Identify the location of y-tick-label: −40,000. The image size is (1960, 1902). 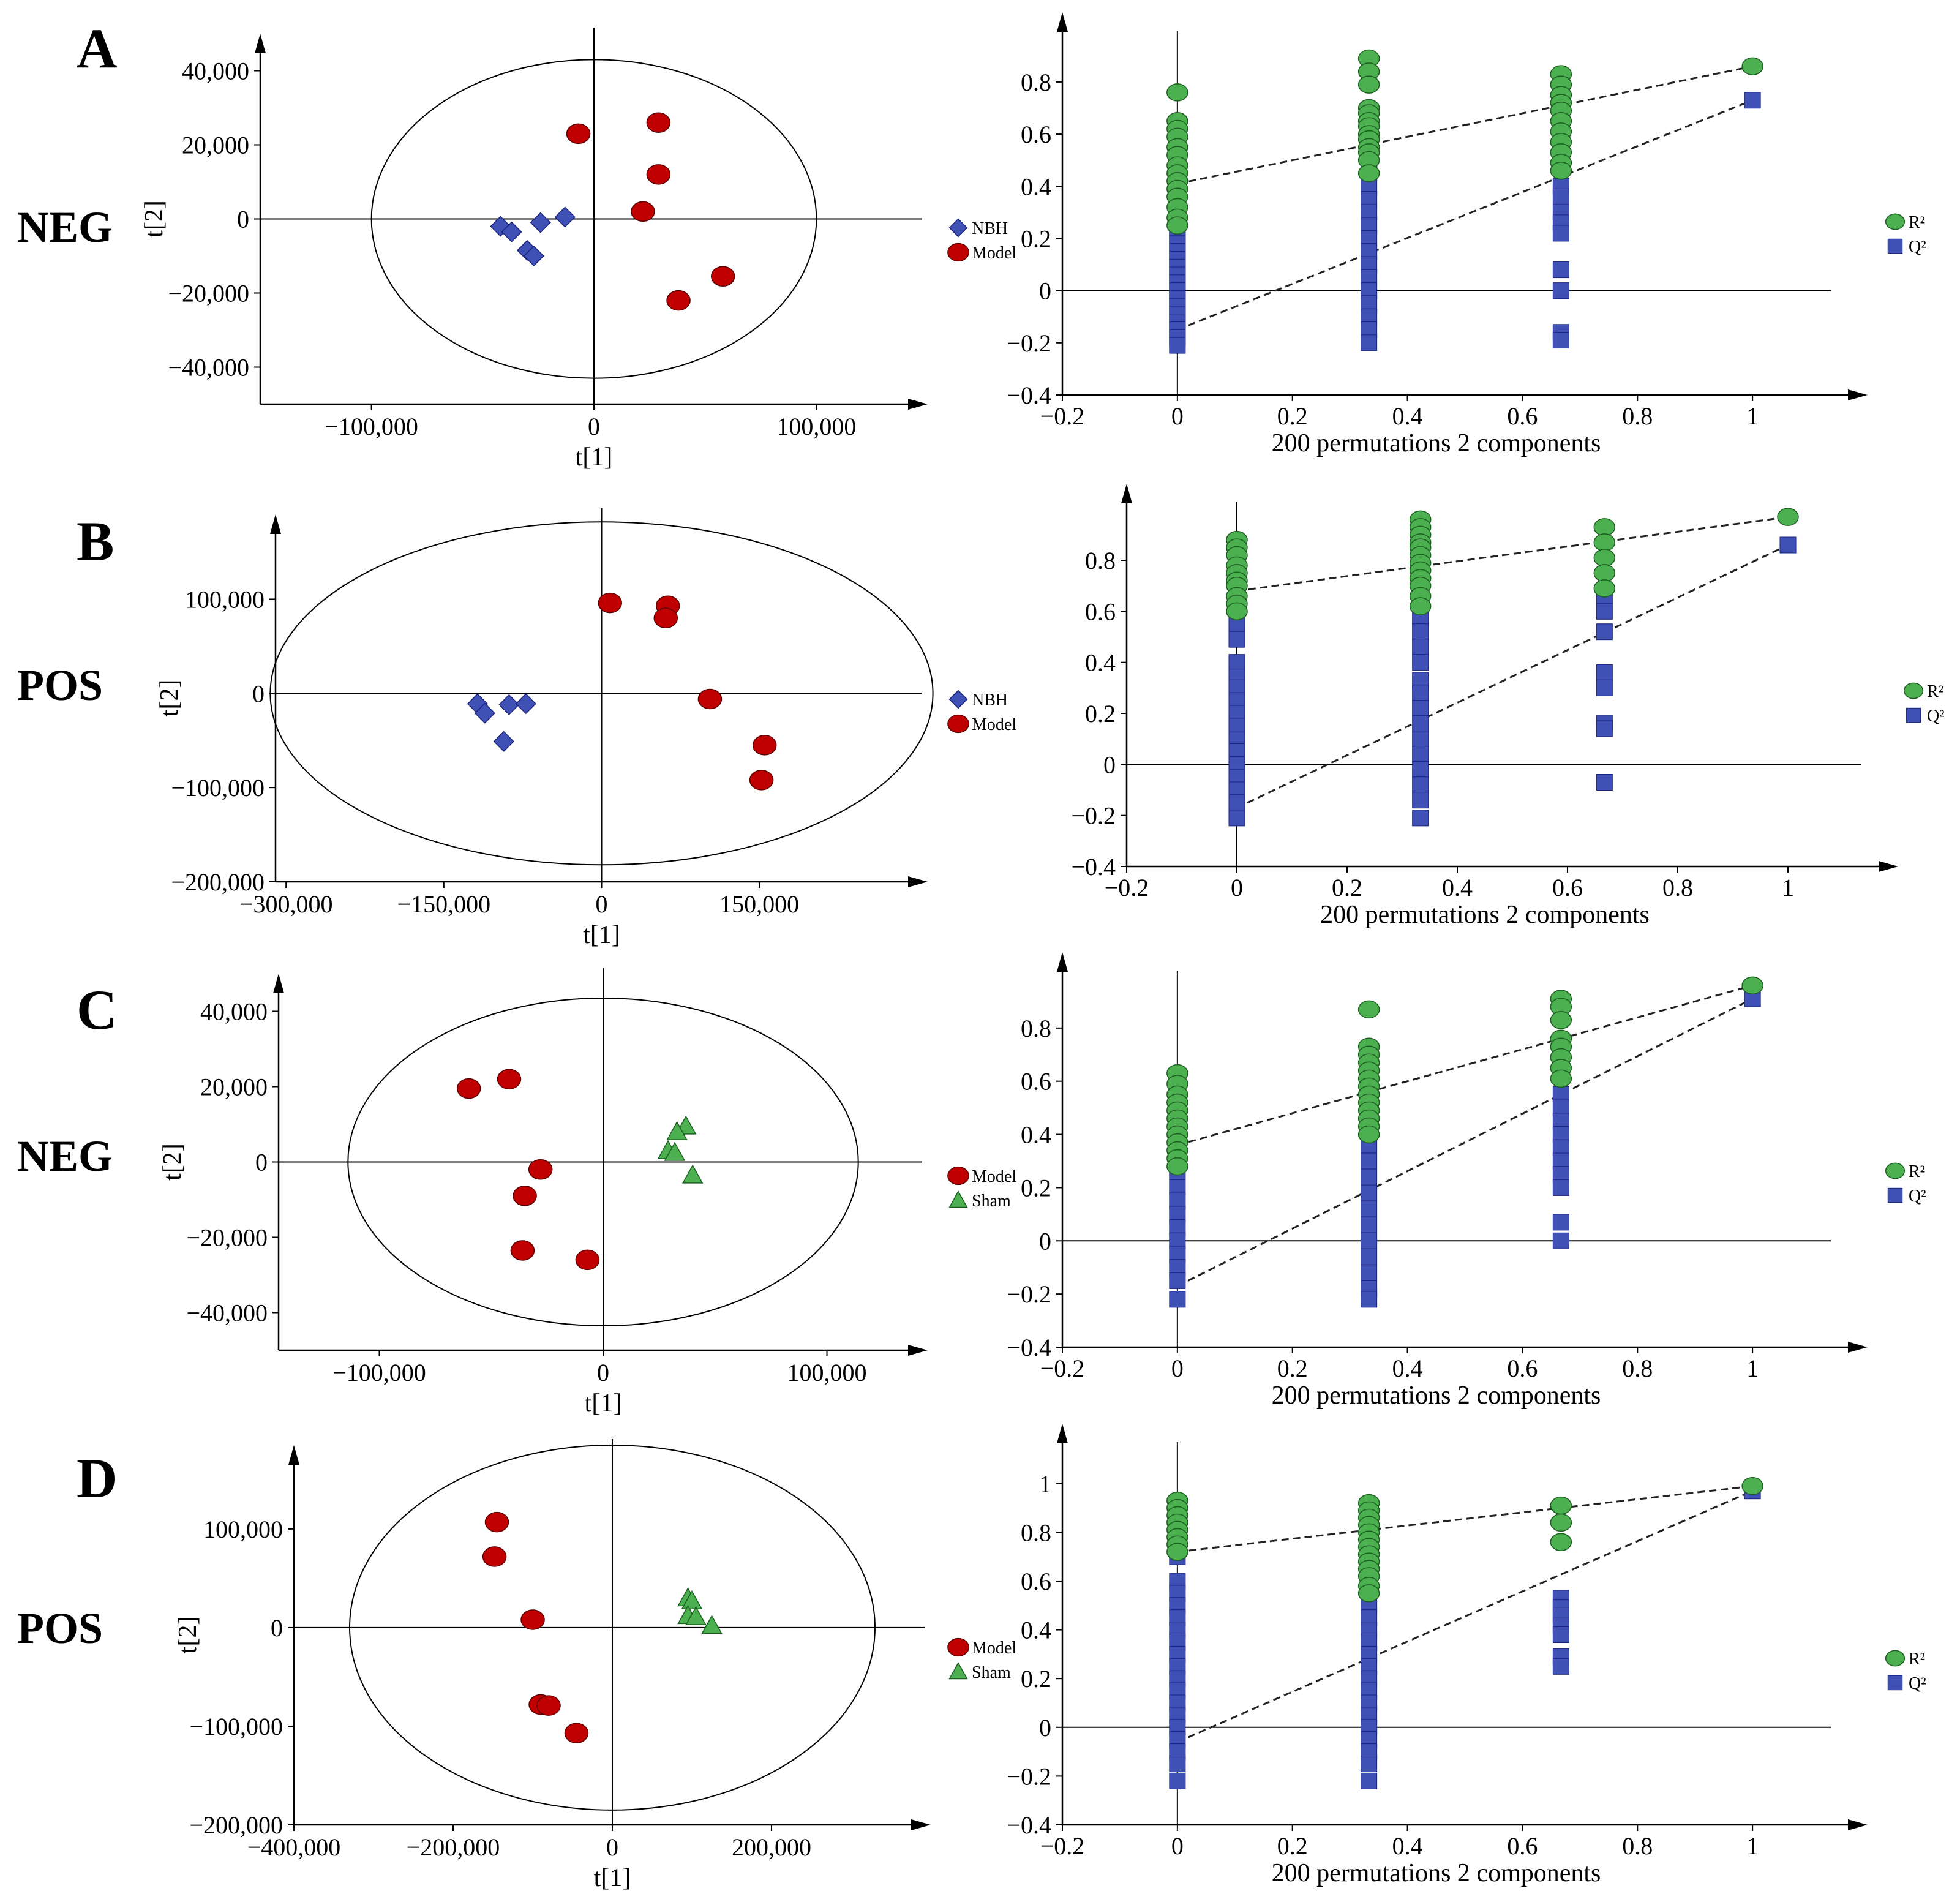
(227, 1313).